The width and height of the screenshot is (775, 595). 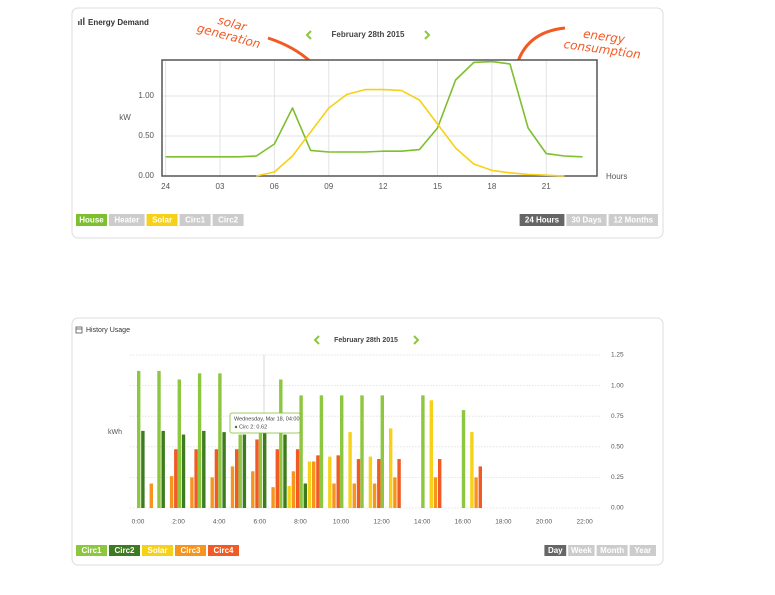 I want to click on legend-toggle-label: Heater, so click(x=126, y=220).